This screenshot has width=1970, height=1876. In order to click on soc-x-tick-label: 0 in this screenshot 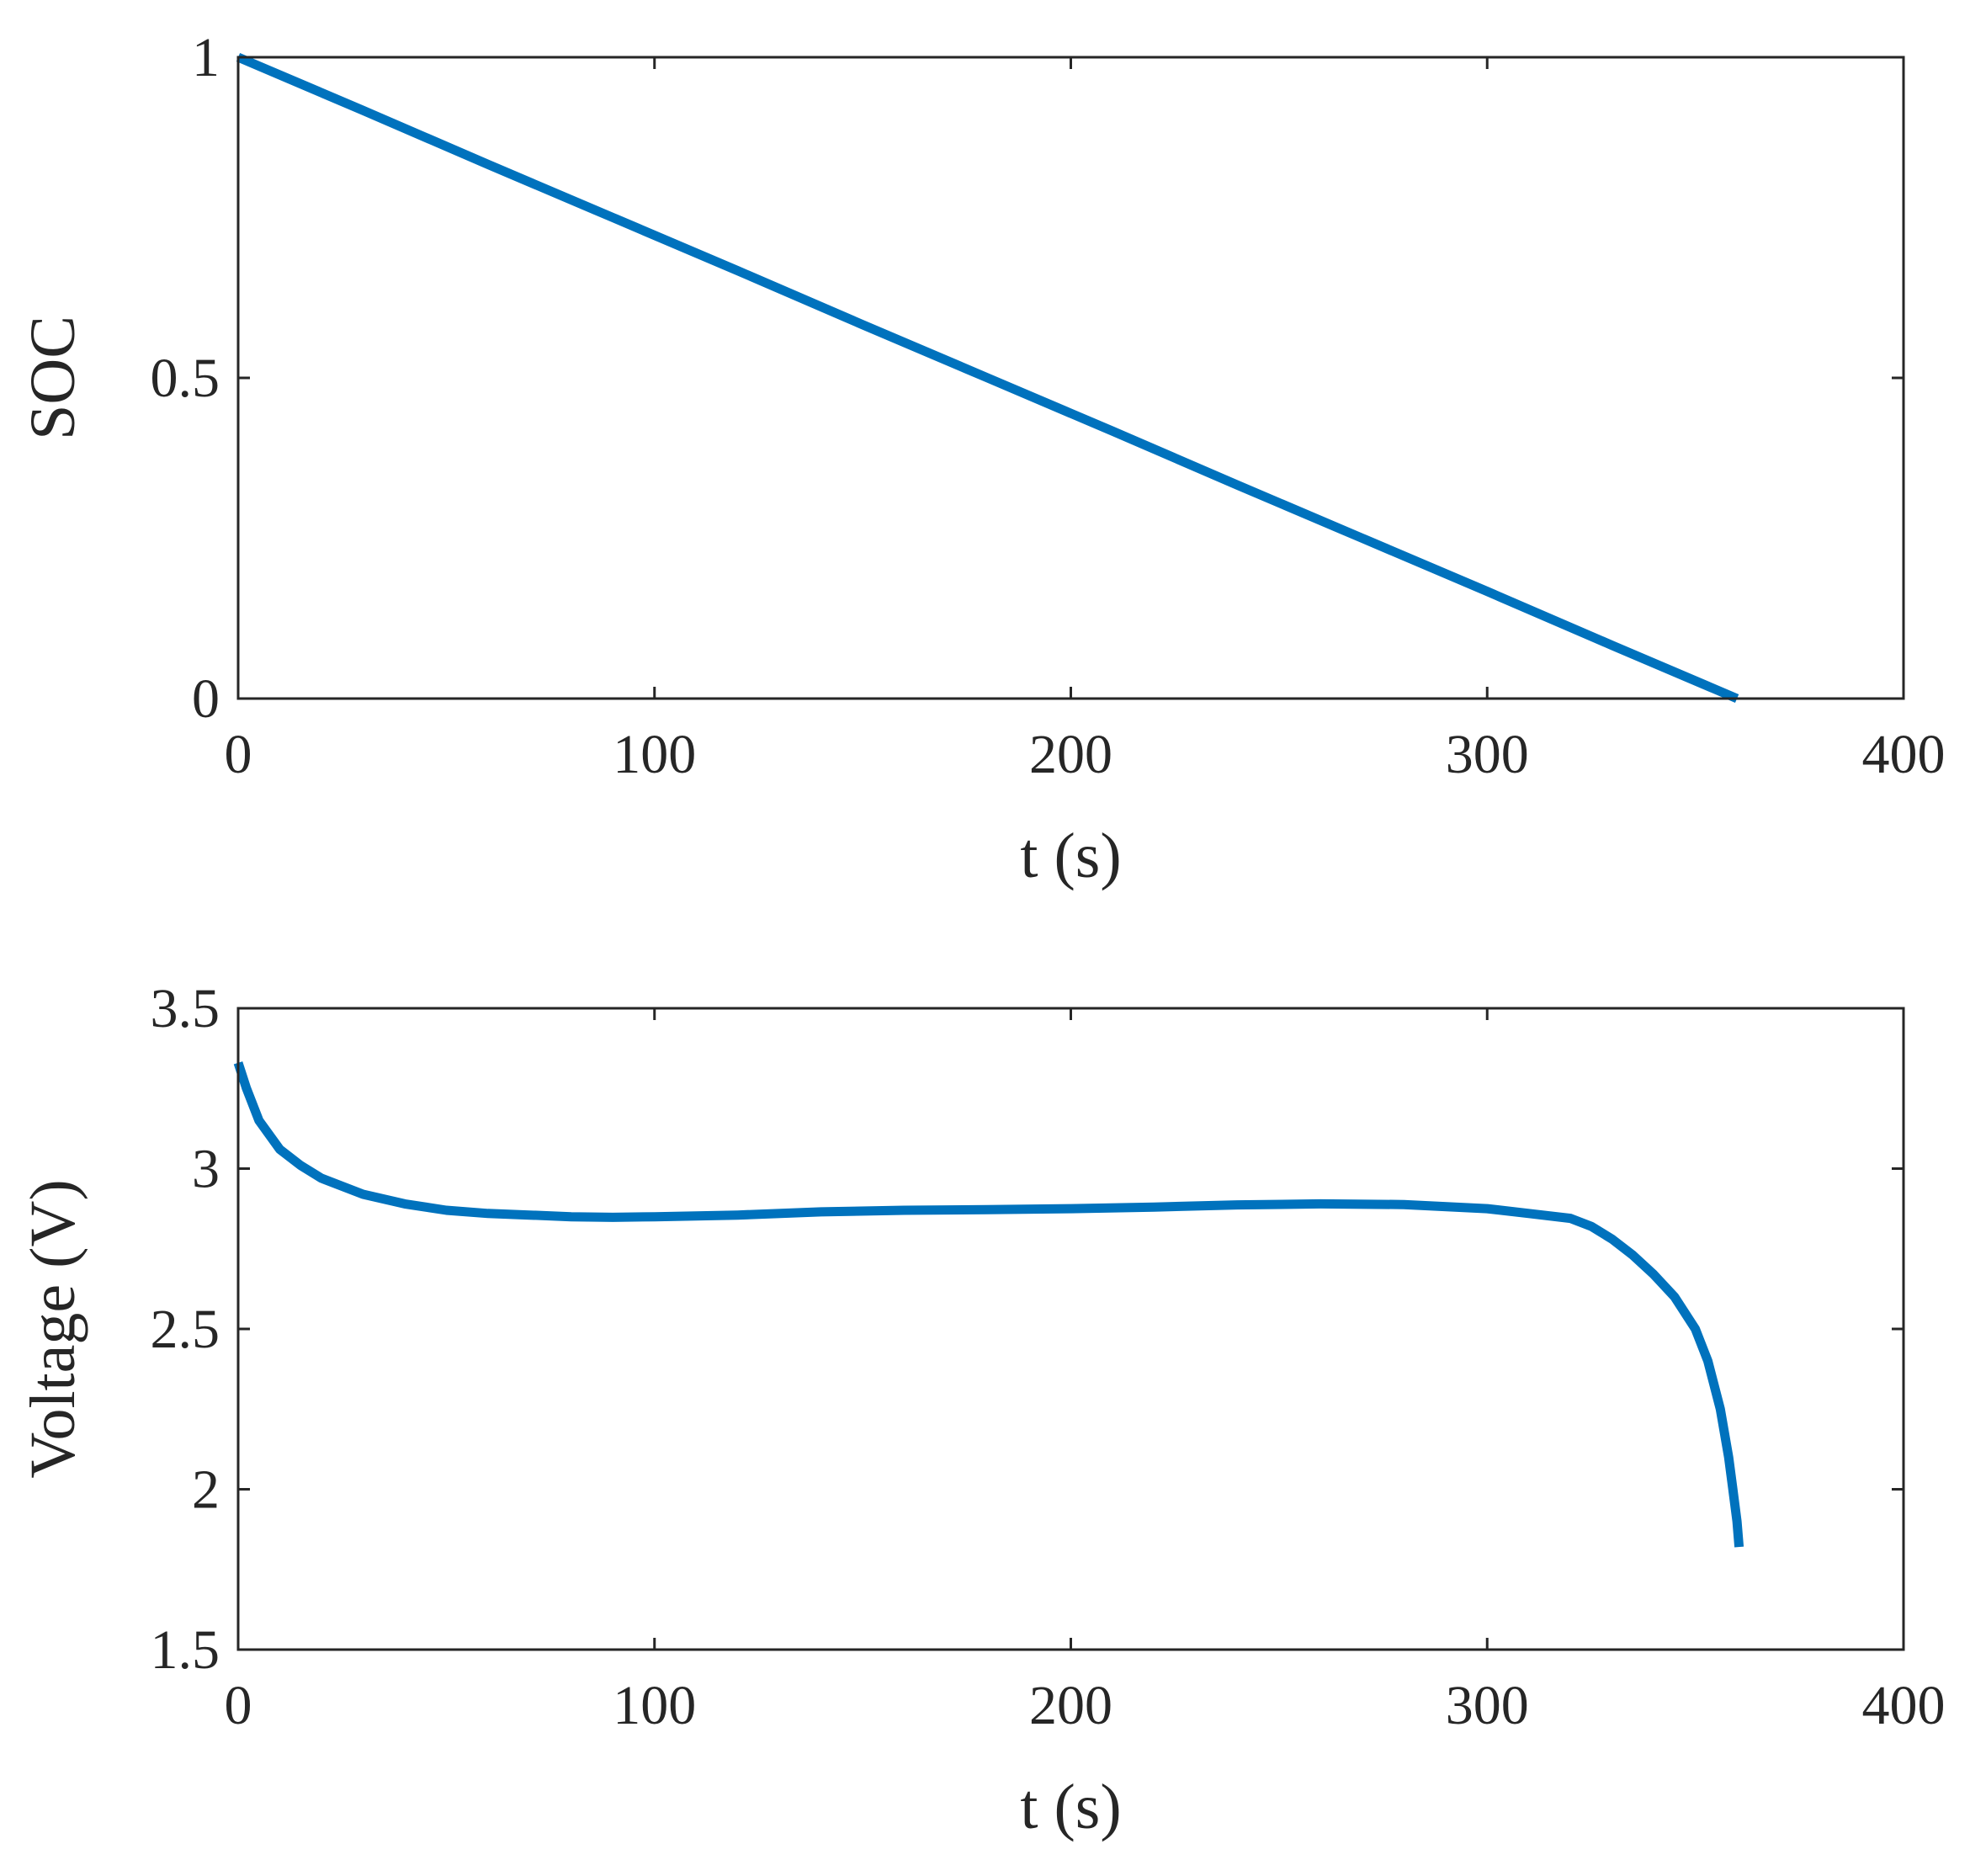, I will do `click(238, 755)`.